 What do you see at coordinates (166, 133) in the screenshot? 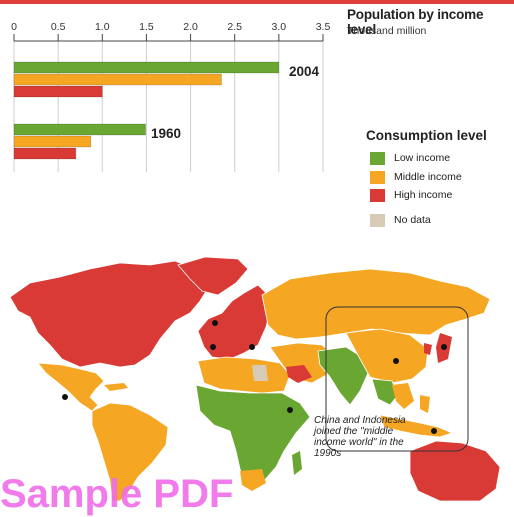
I see `category-label-1960: 1960` at bounding box center [166, 133].